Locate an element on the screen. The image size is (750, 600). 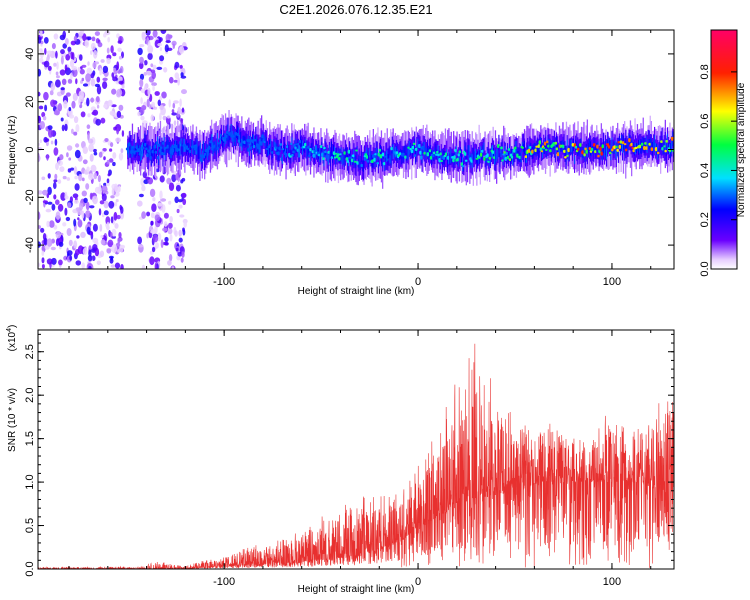
noise-region is located at coordinates (82, 149).